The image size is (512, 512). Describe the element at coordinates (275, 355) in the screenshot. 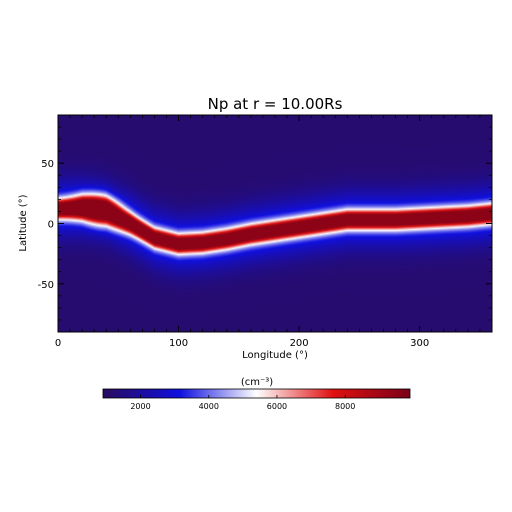

I see `x-axis-label: Longitude (°)` at that location.